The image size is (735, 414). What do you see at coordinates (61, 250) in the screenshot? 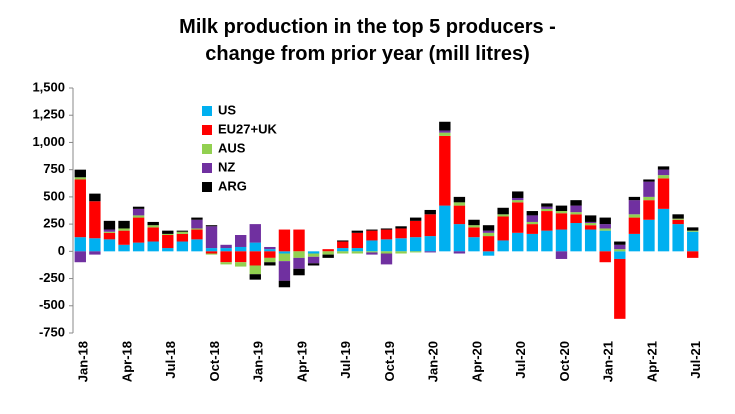
I see `y-tick-label: 0` at bounding box center [61, 250].